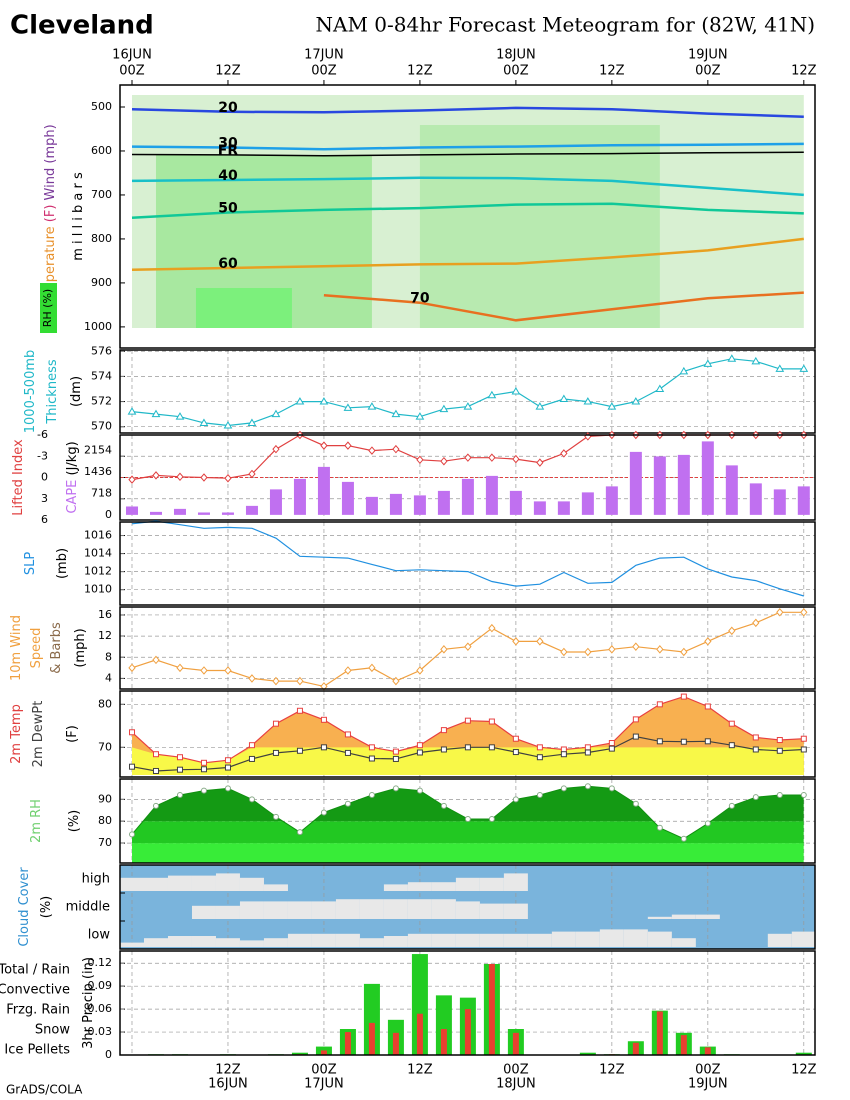 This screenshot has height=1100, width=850. Describe the element at coordinates (98, 535) in the screenshot. I see `y-tick-label: 1016` at that location.